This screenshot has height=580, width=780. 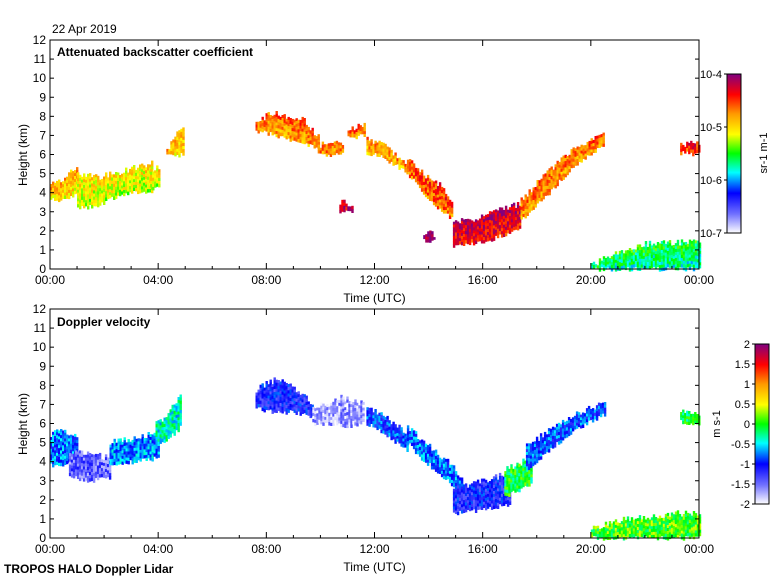 I want to click on colorbar-tick-label: 0, so click(x=747, y=425).